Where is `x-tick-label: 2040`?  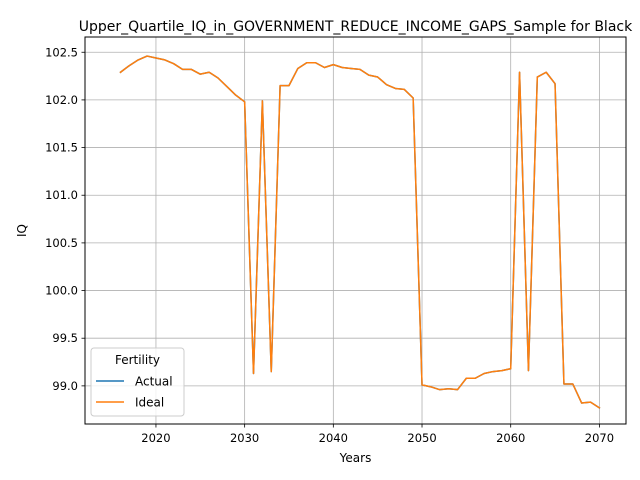 x-tick-label: 2040 is located at coordinates (333, 438).